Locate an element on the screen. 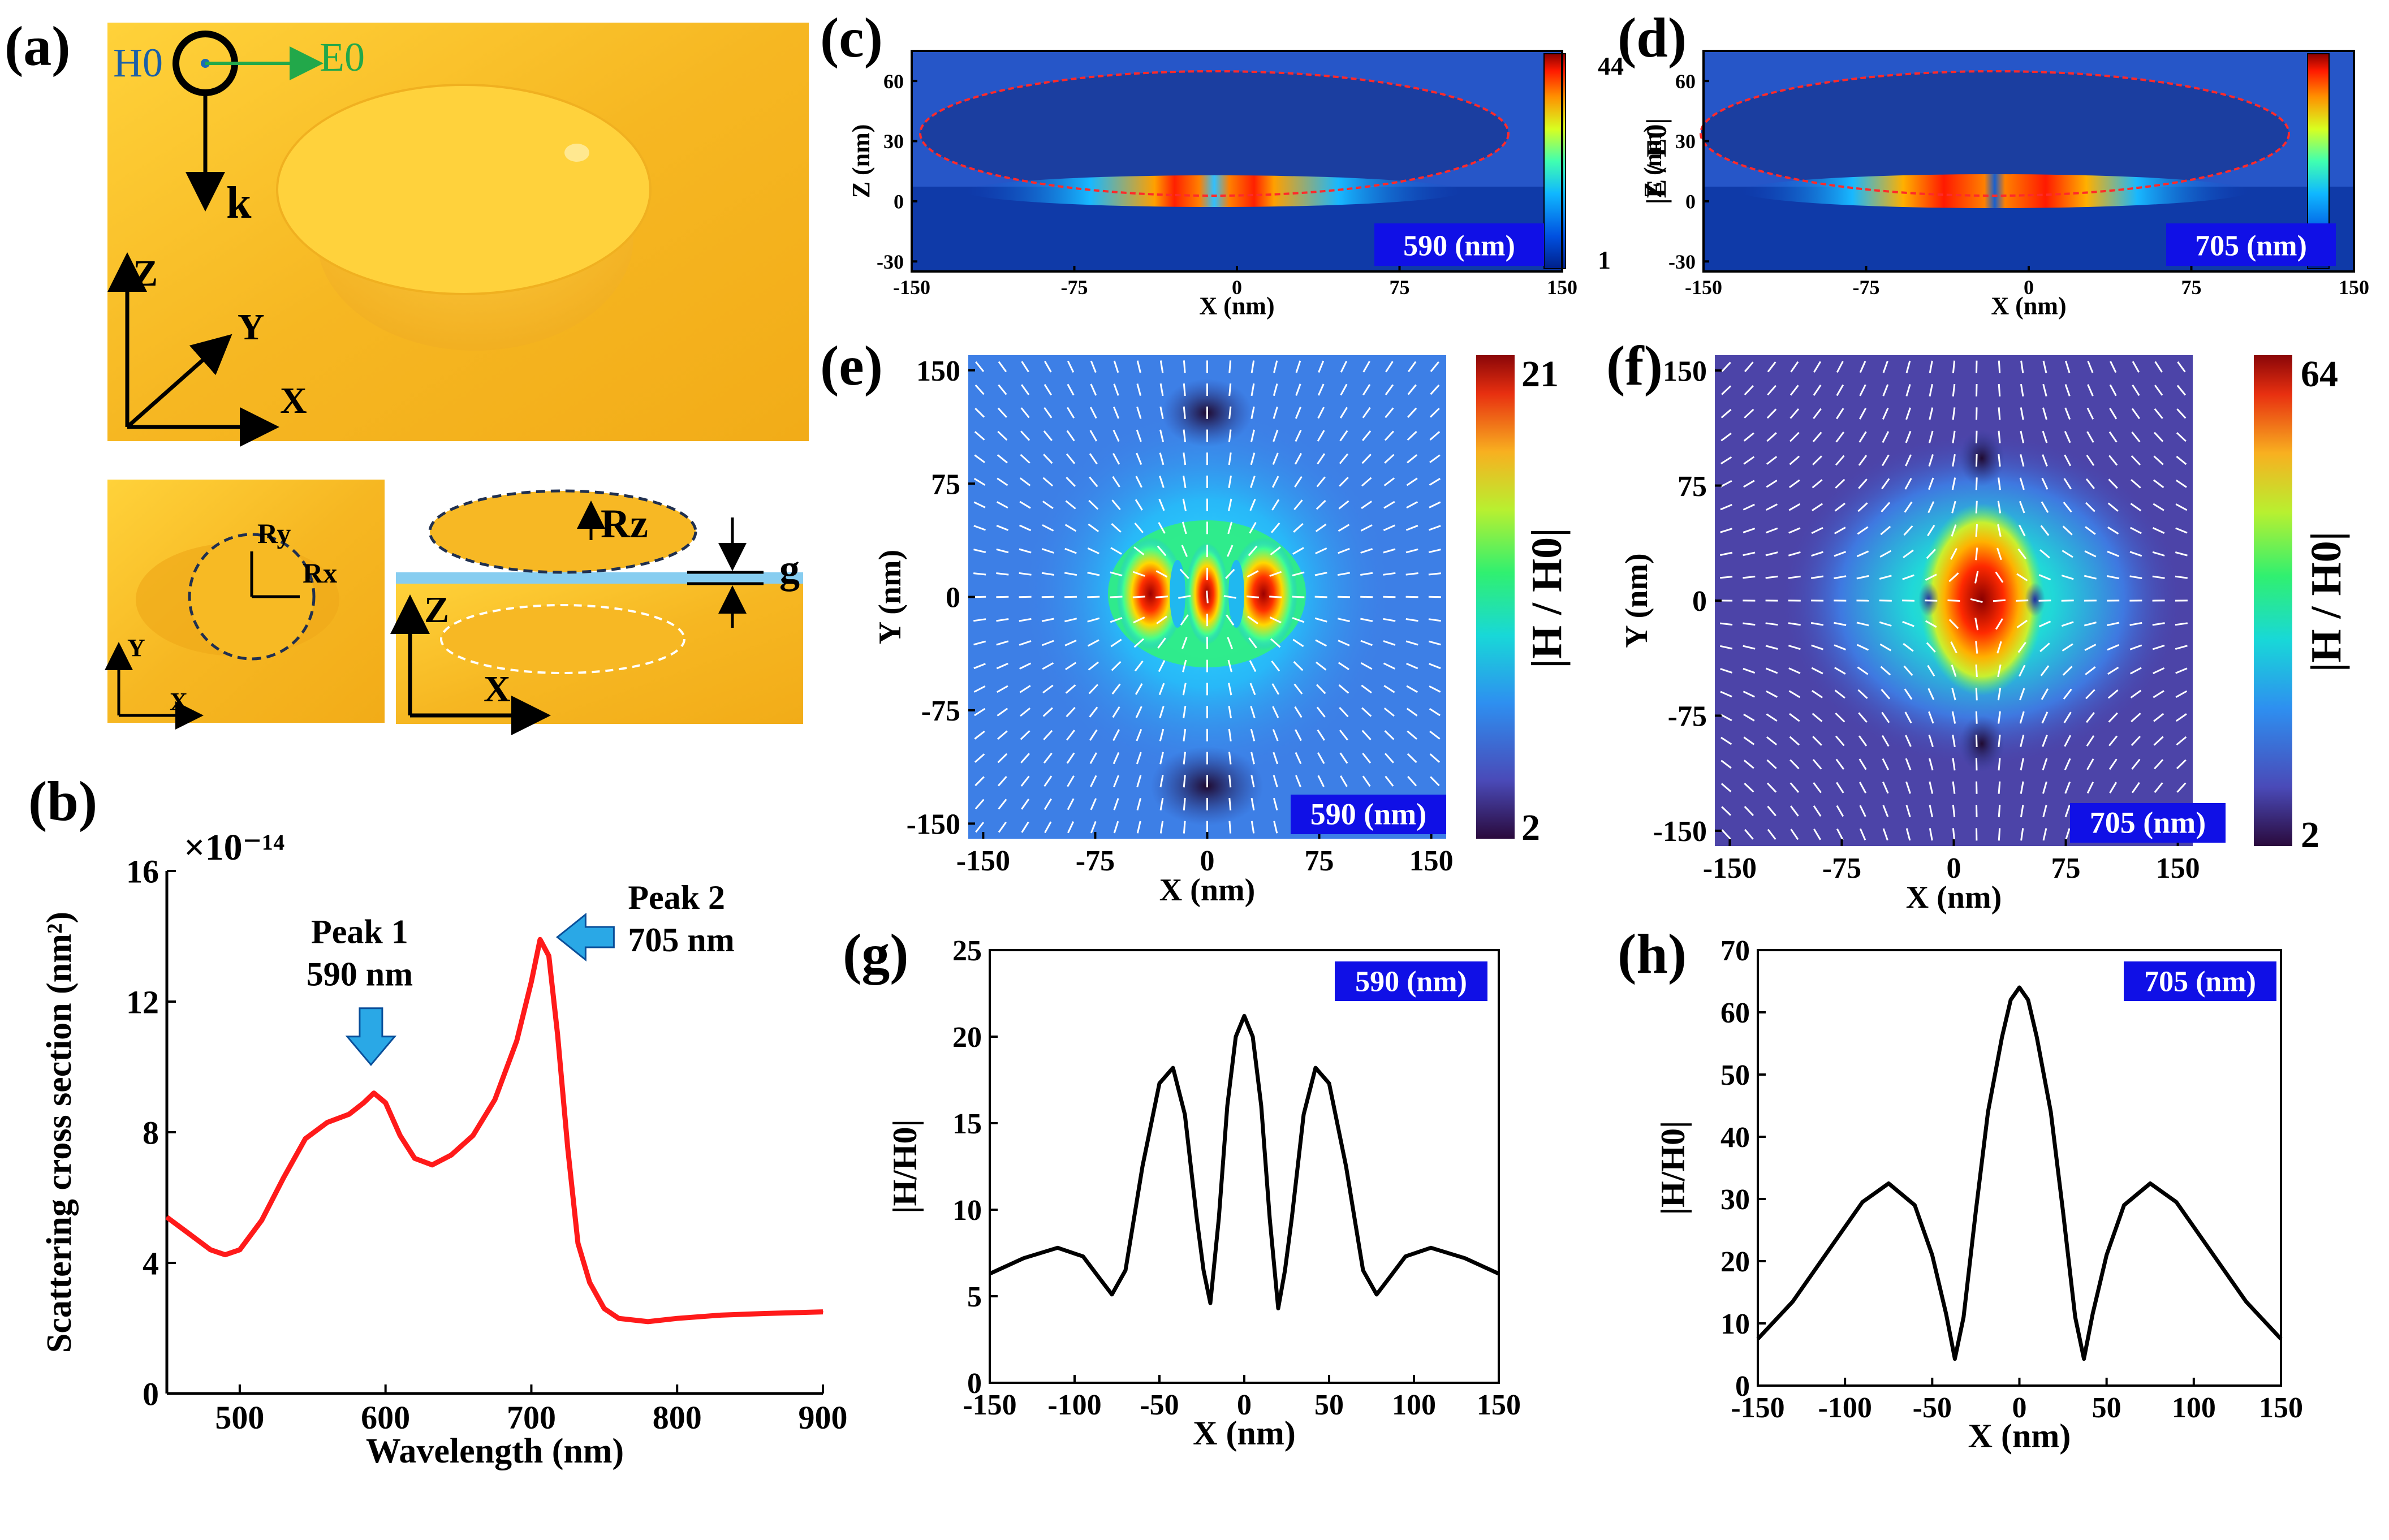  side-view-reflection is located at coordinates (562, 639).